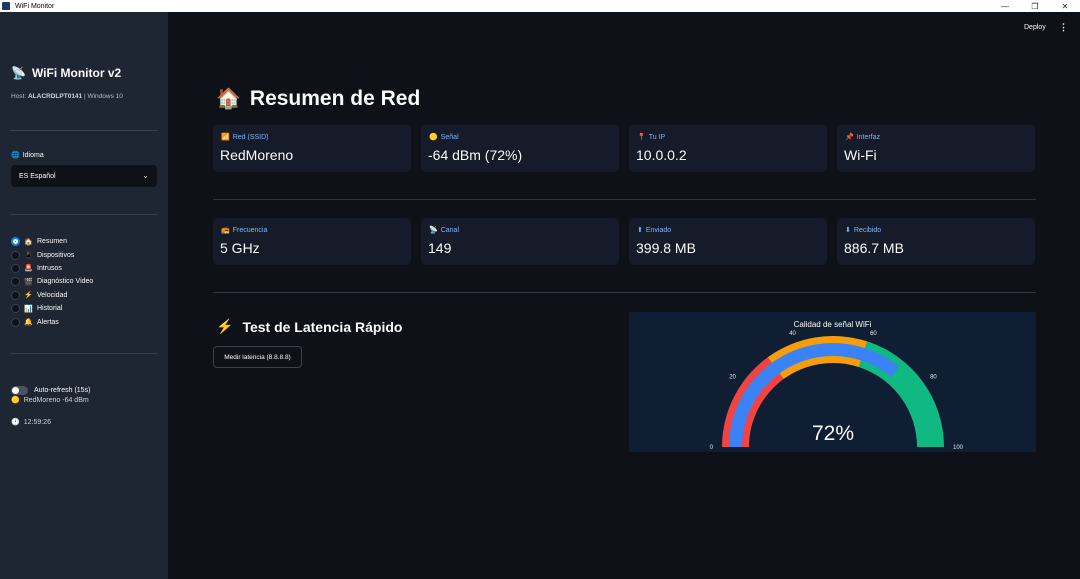 This screenshot has width=1080, height=579. I want to click on maximize-button: ❐, so click(1035, 6).